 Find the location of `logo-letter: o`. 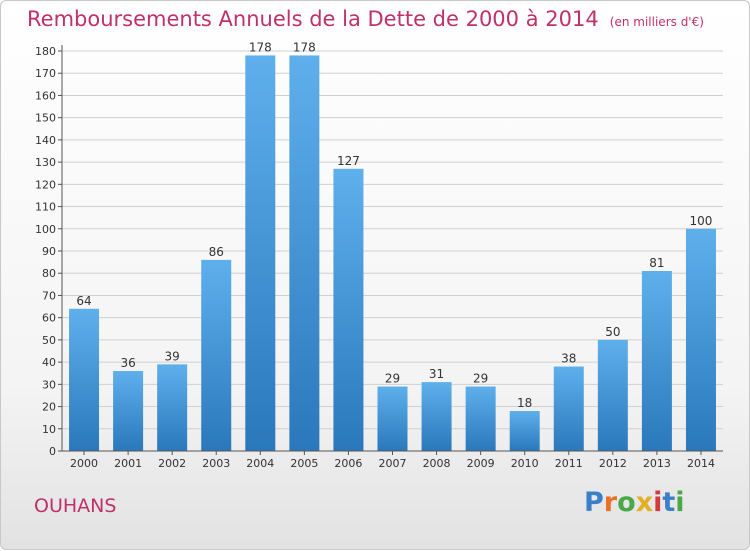

logo-letter: o is located at coordinates (626, 502).